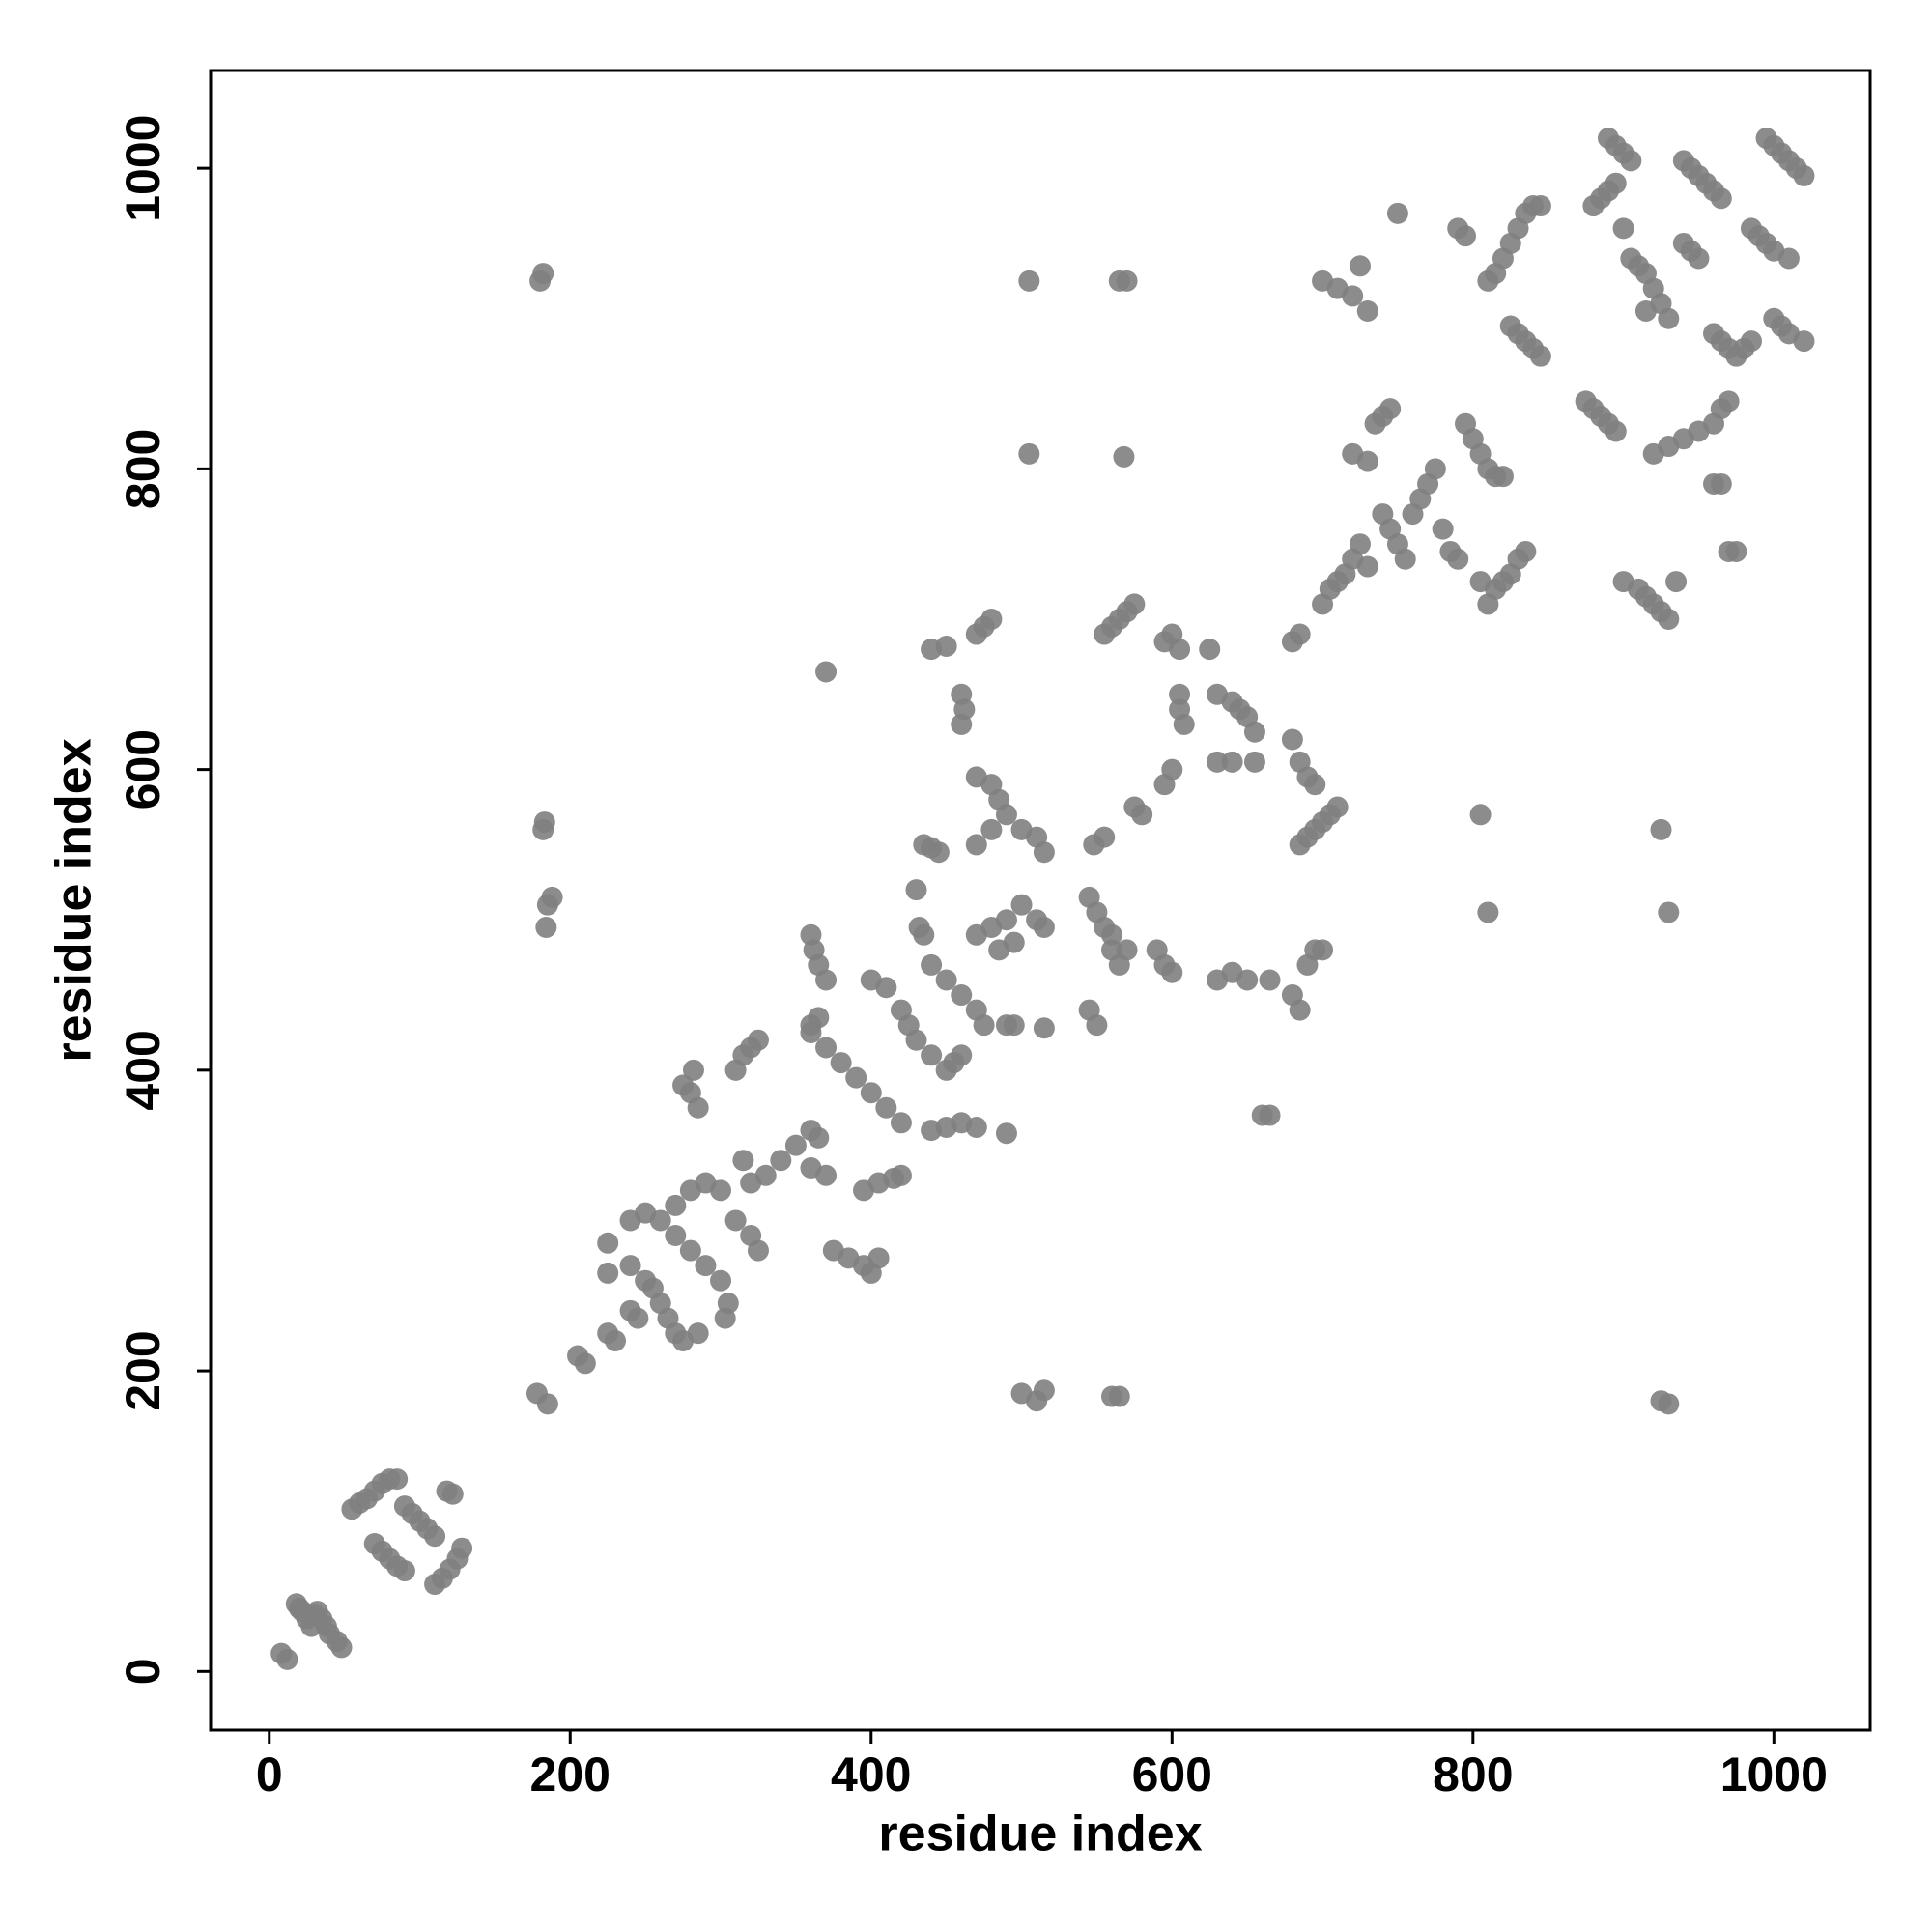  Describe the element at coordinates (570, 1774) in the screenshot. I see `x-tick-label: 200` at that location.